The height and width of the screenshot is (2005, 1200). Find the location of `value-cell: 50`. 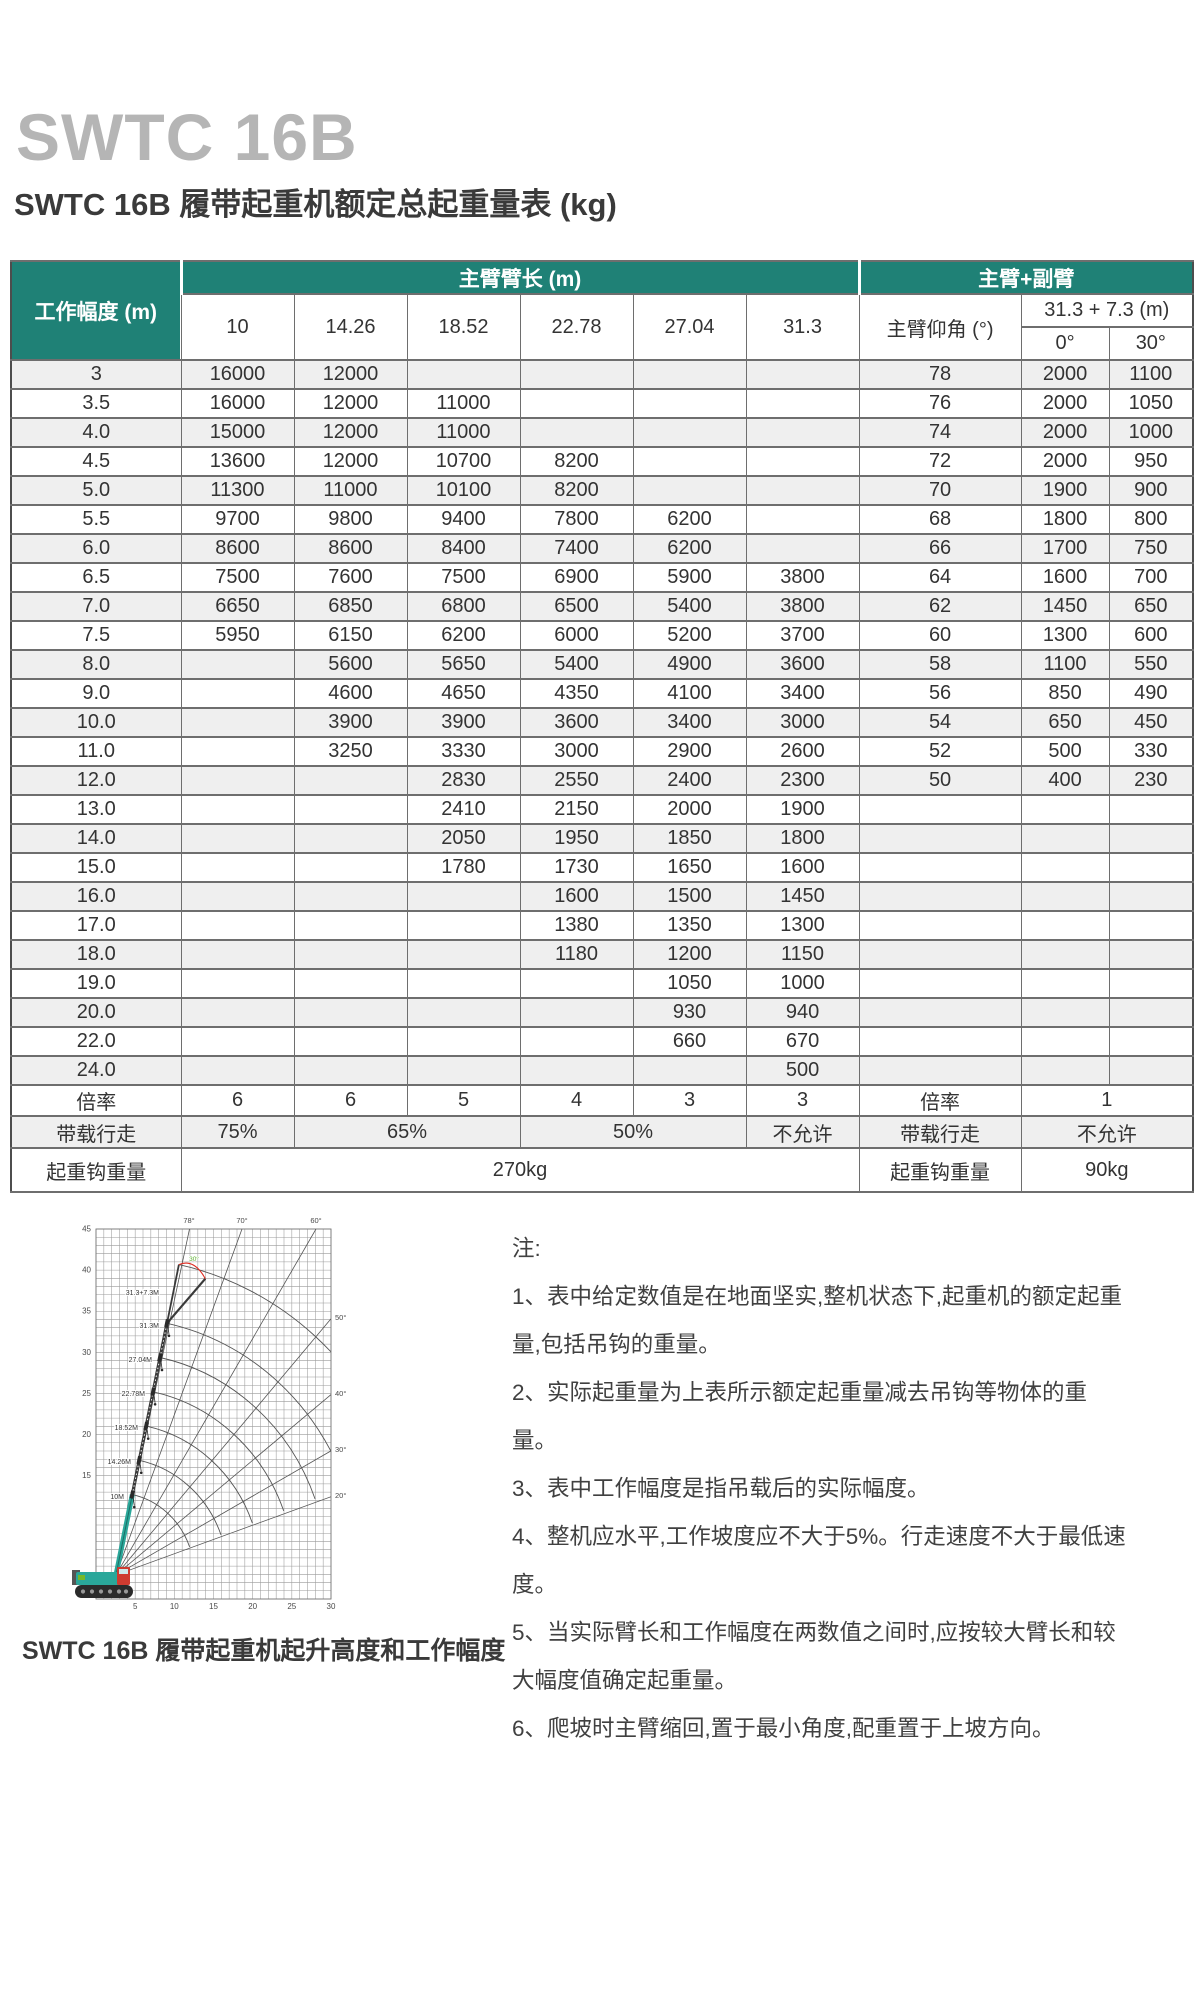

value-cell: 50 is located at coordinates (940, 781).